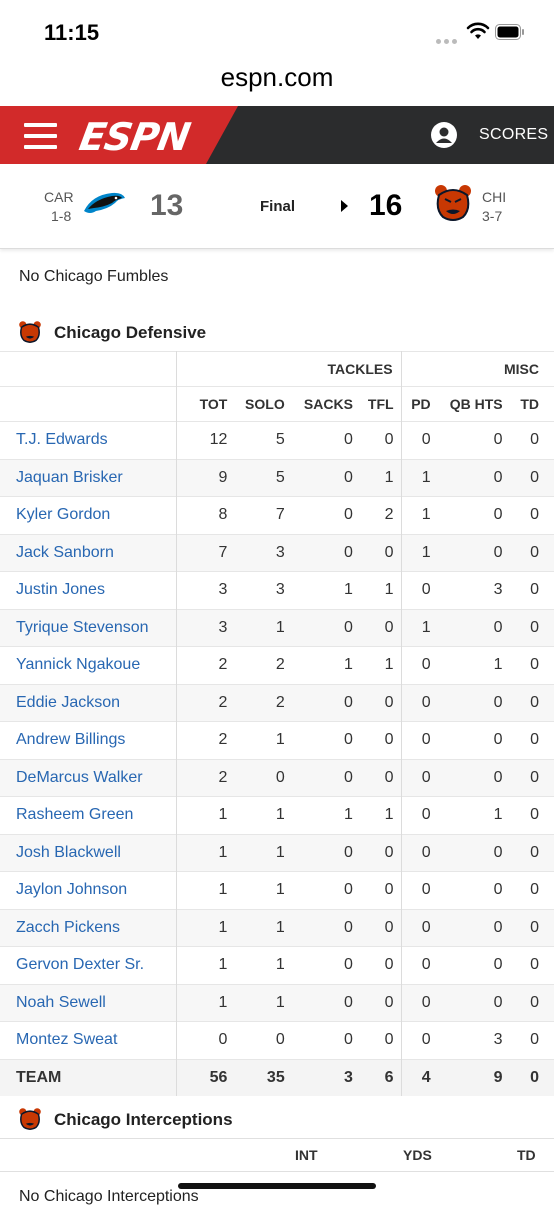  I want to click on player-name-link: Noah Sewell, so click(88, 1002).